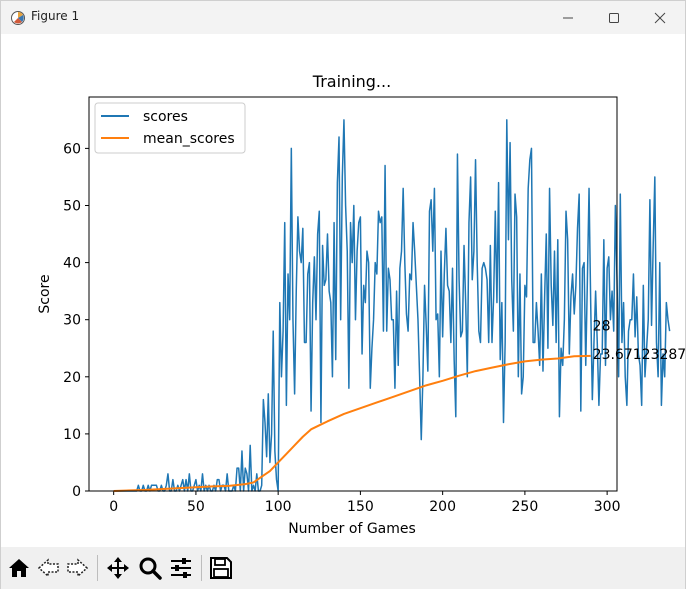 The height and width of the screenshot is (589, 686). What do you see at coordinates (45, 293) in the screenshot?
I see `y-axis-label: Score` at bounding box center [45, 293].